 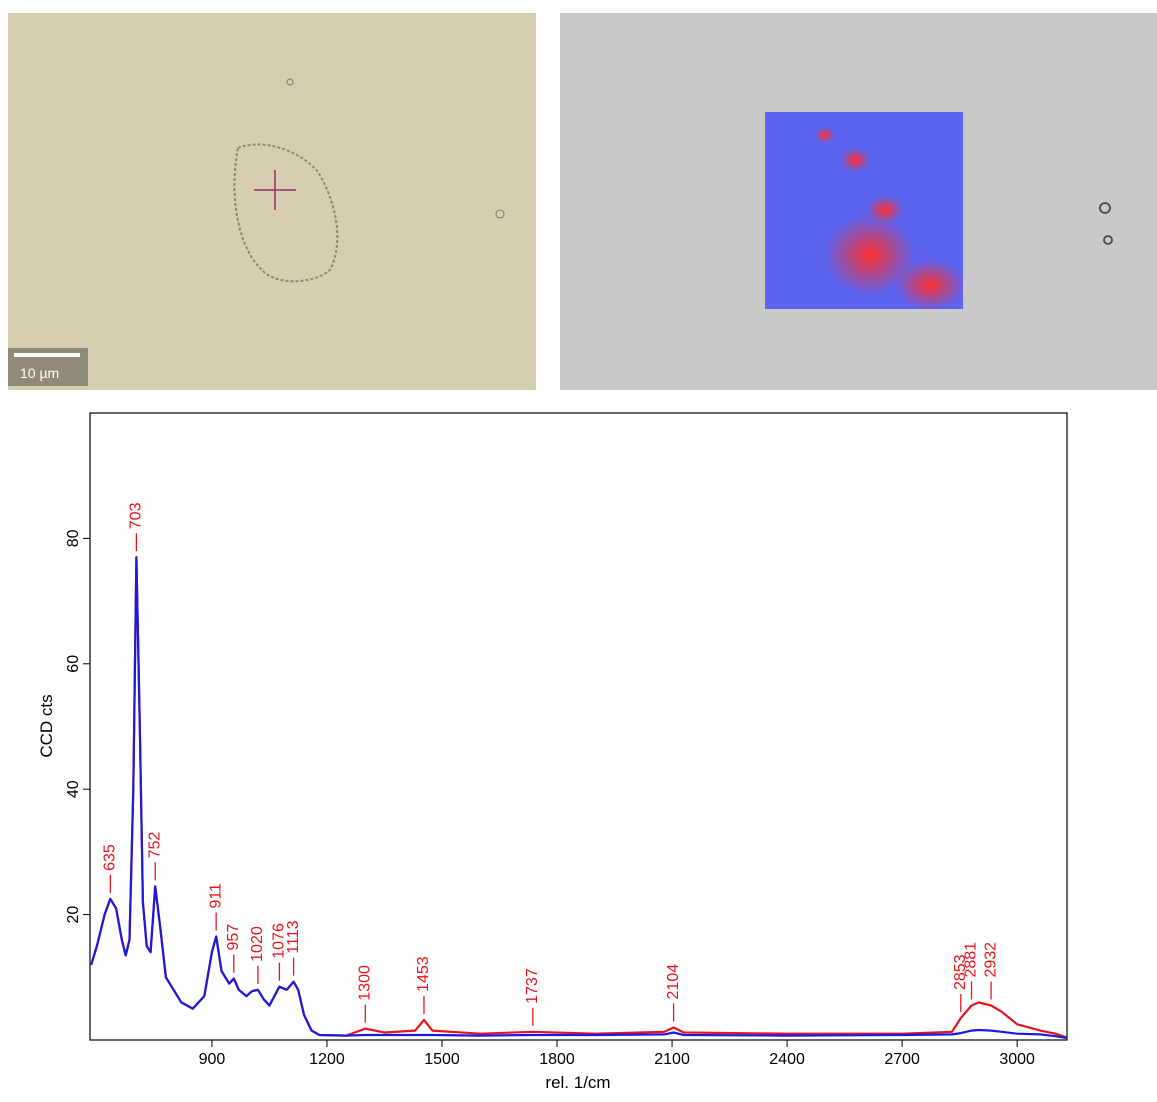 I want to click on x-tick-label: 900, so click(x=212, y=1059).